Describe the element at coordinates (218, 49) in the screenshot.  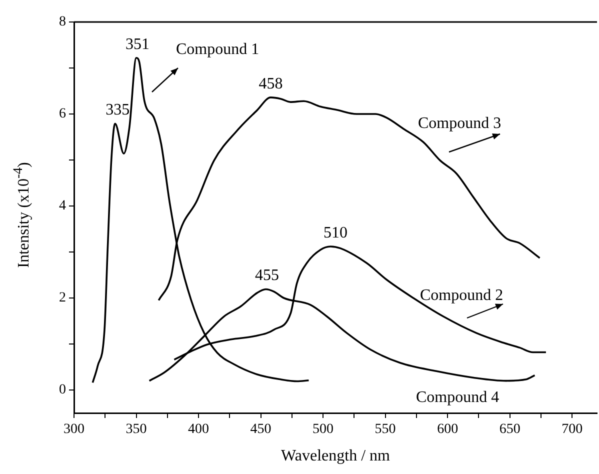
I see `text: Compound 1` at that location.